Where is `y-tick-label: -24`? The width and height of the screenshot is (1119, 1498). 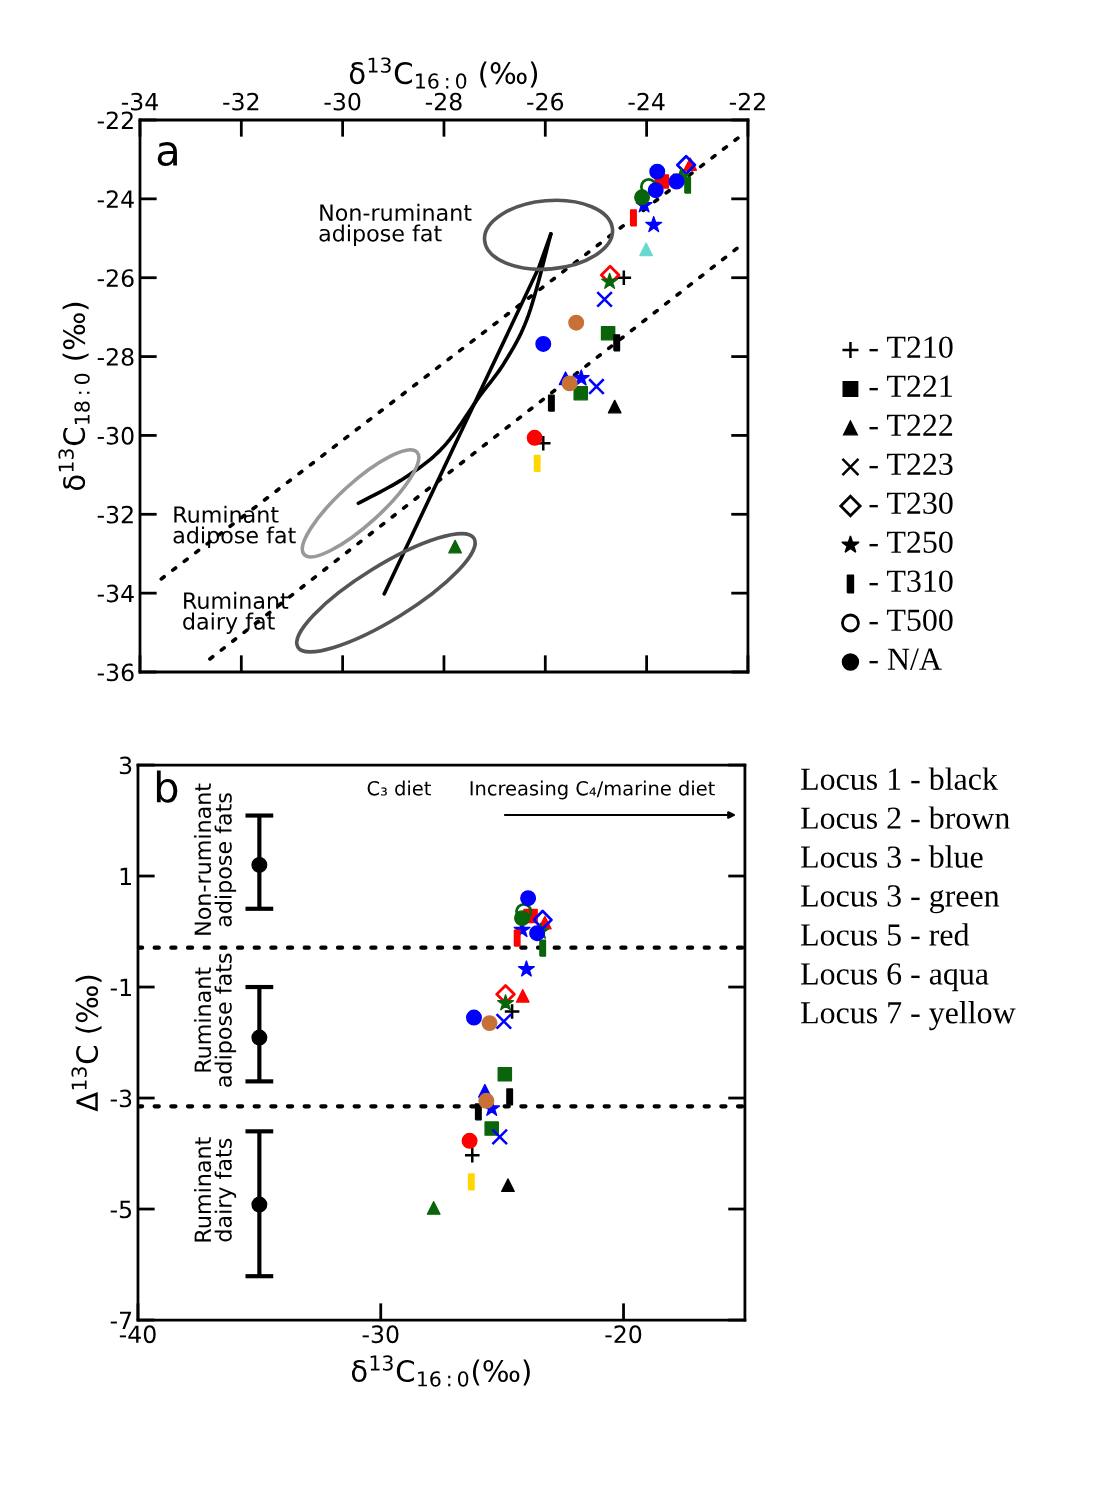
y-tick-label: -24 is located at coordinates (115, 199).